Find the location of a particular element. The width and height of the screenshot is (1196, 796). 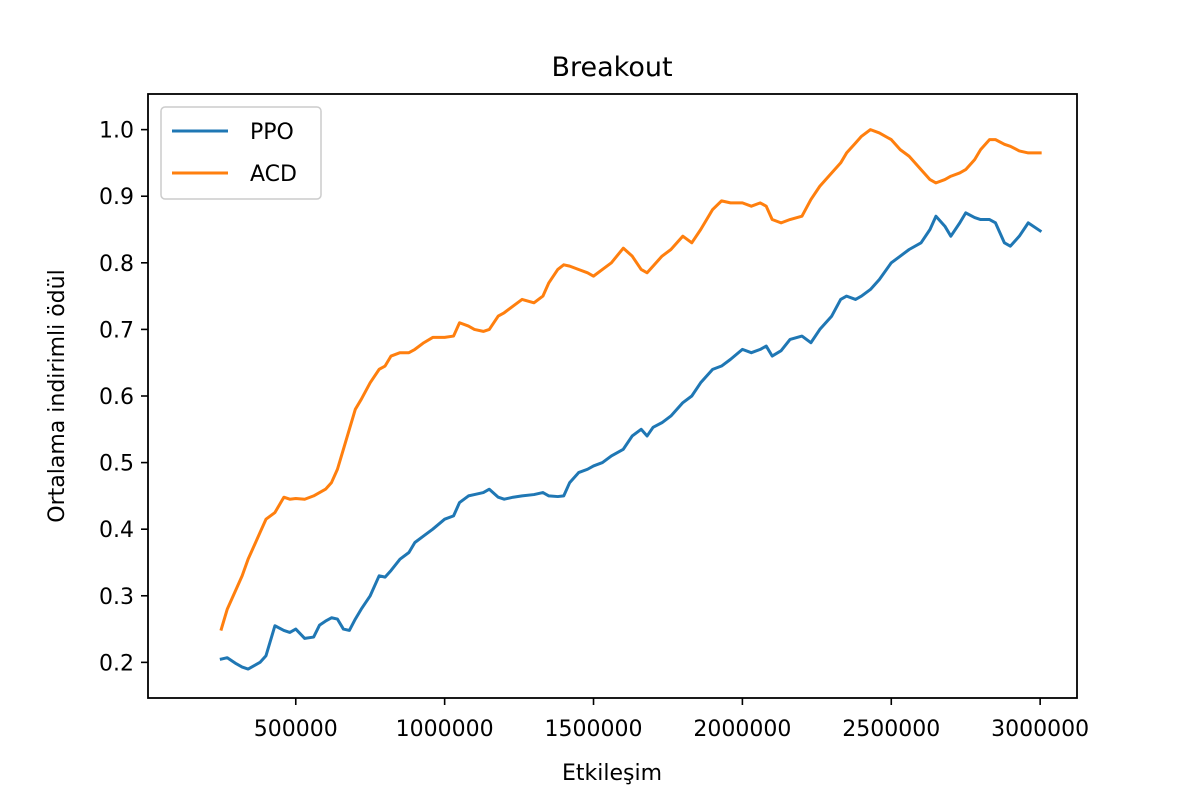

legend-label-ppo: PPO is located at coordinates (272, 132).